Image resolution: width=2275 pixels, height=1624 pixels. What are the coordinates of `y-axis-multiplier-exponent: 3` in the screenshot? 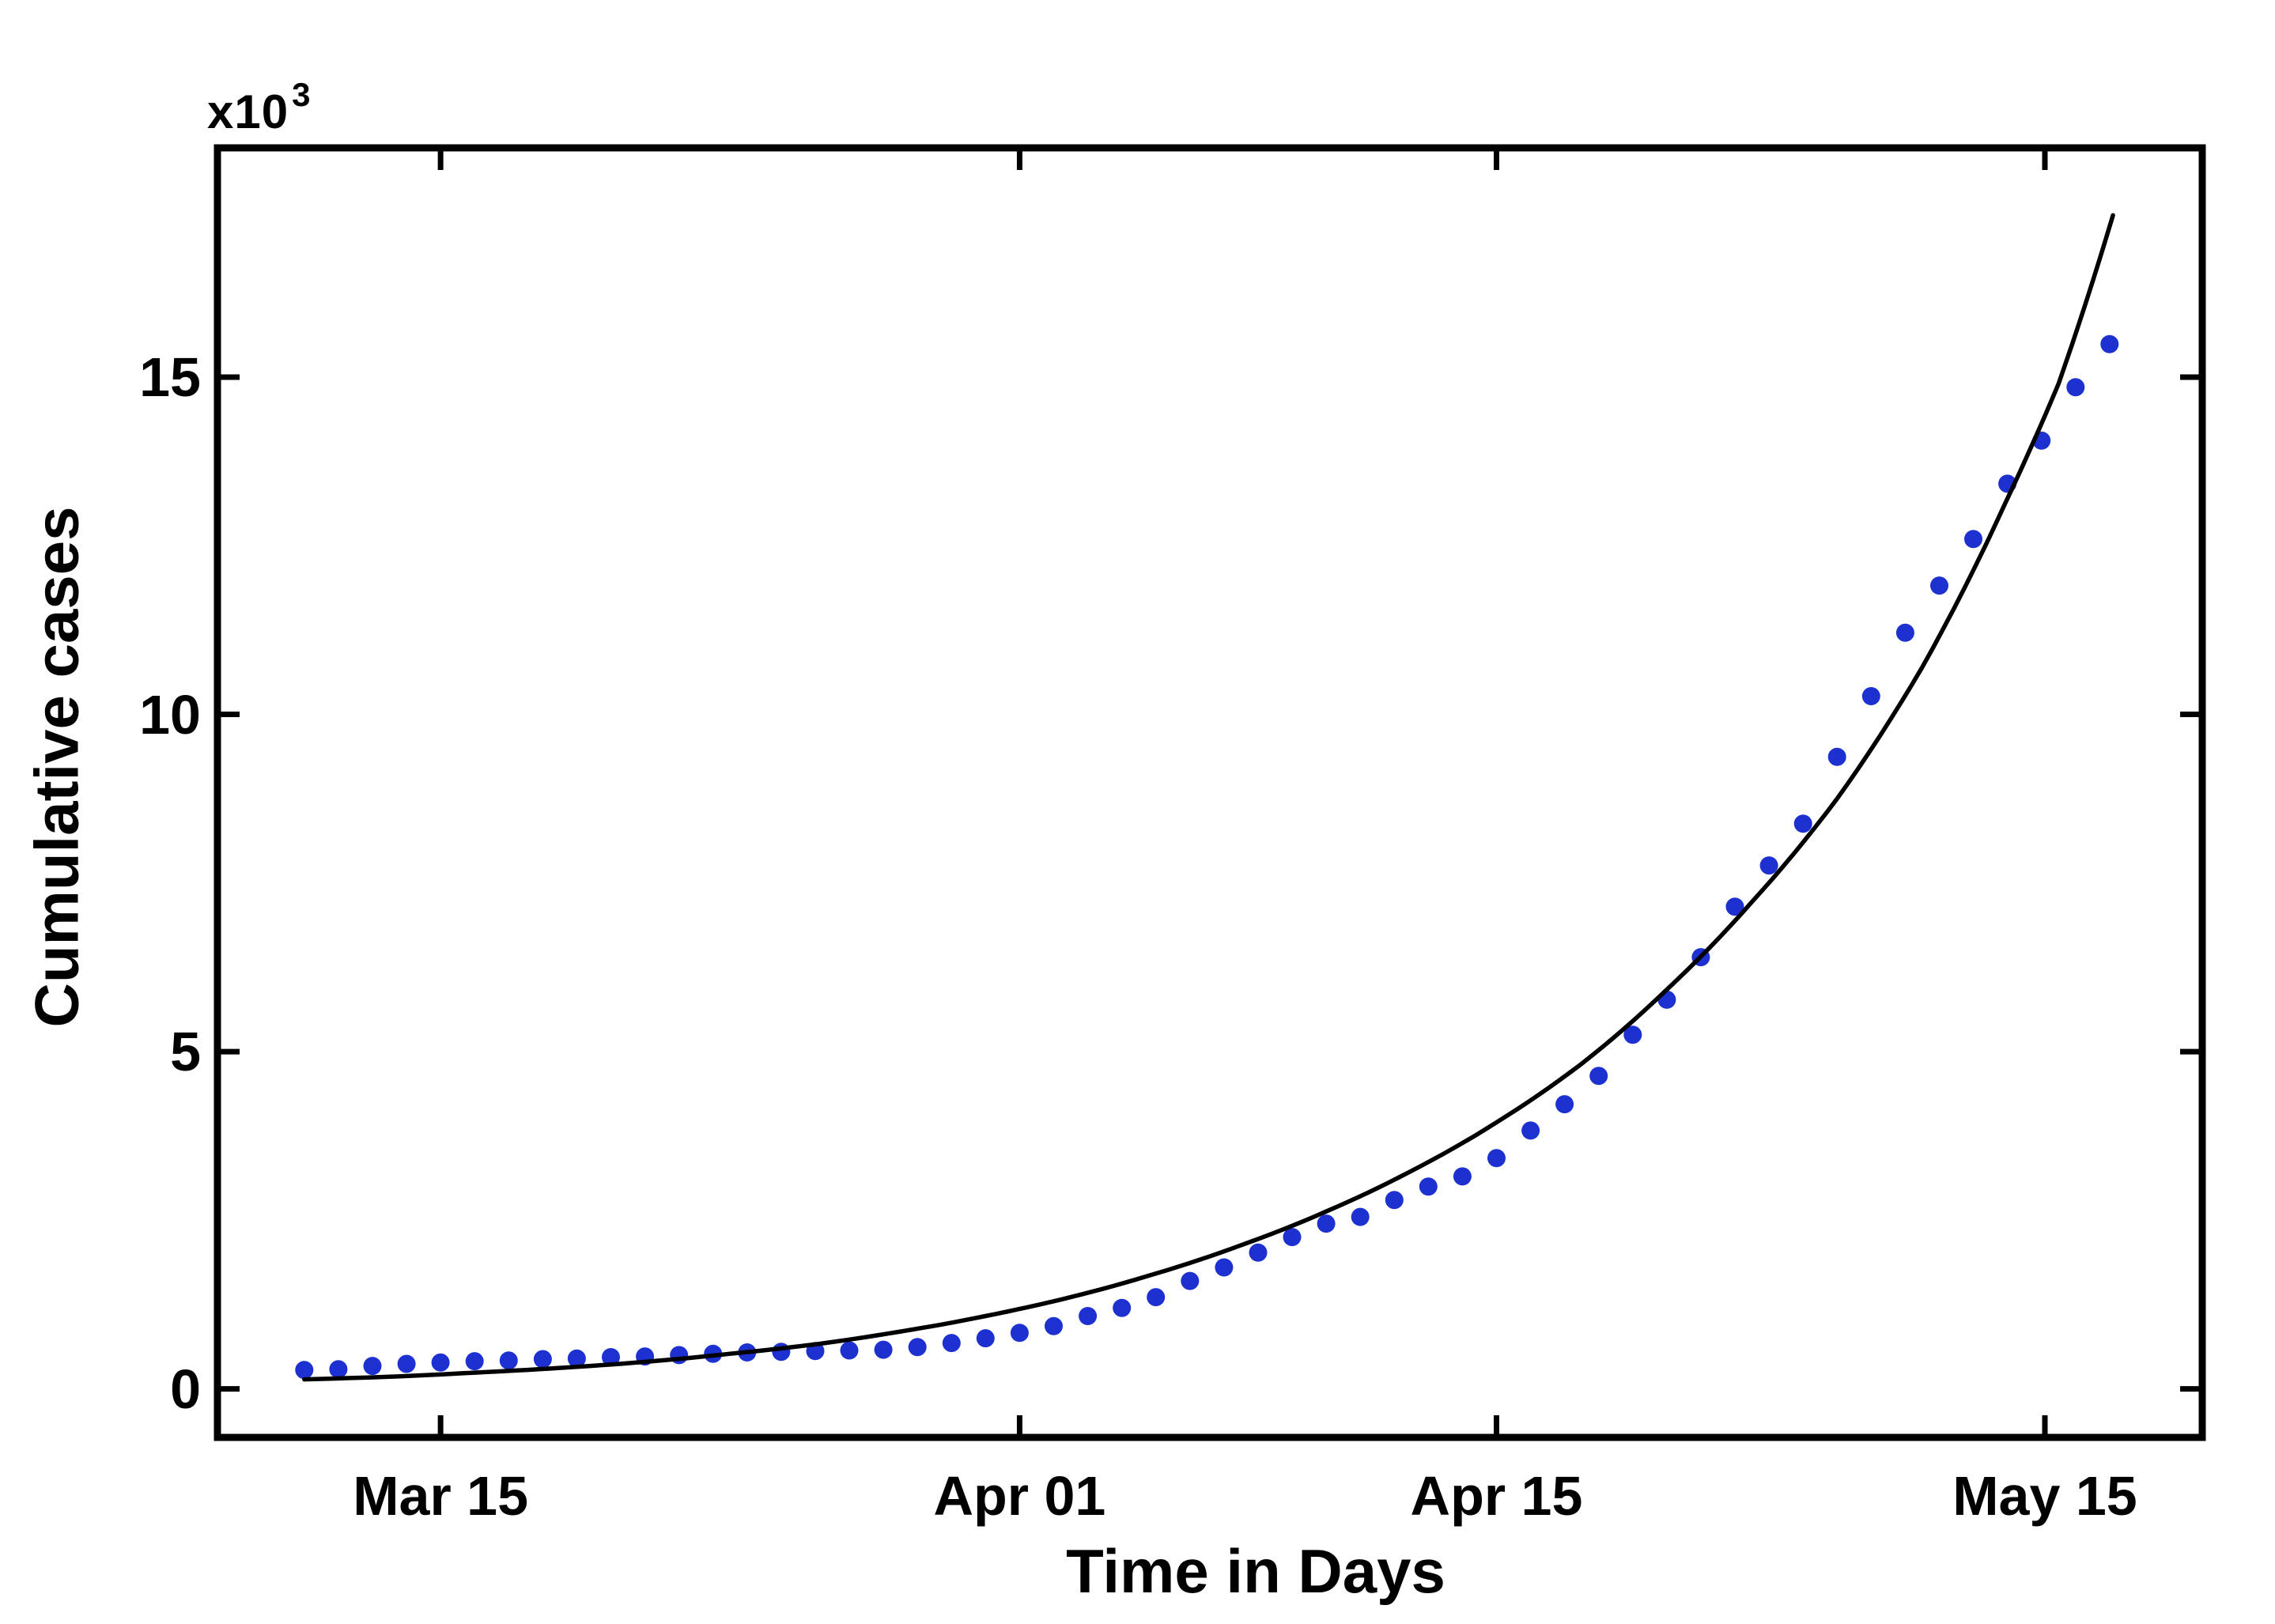 It's located at (302, 94).